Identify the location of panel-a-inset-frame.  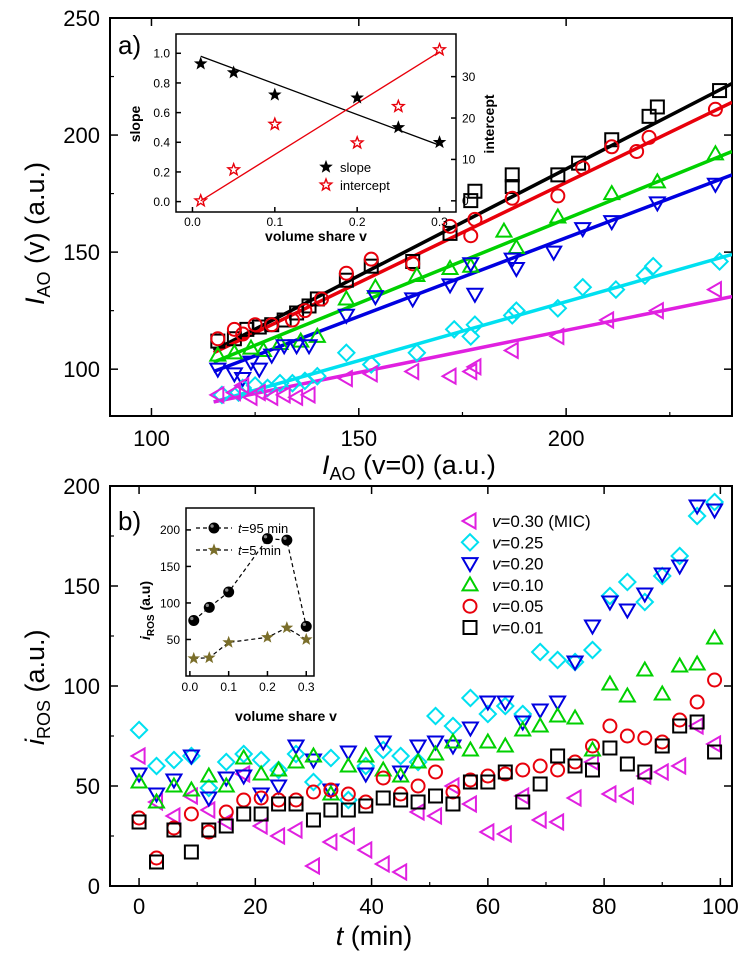
(316, 123).